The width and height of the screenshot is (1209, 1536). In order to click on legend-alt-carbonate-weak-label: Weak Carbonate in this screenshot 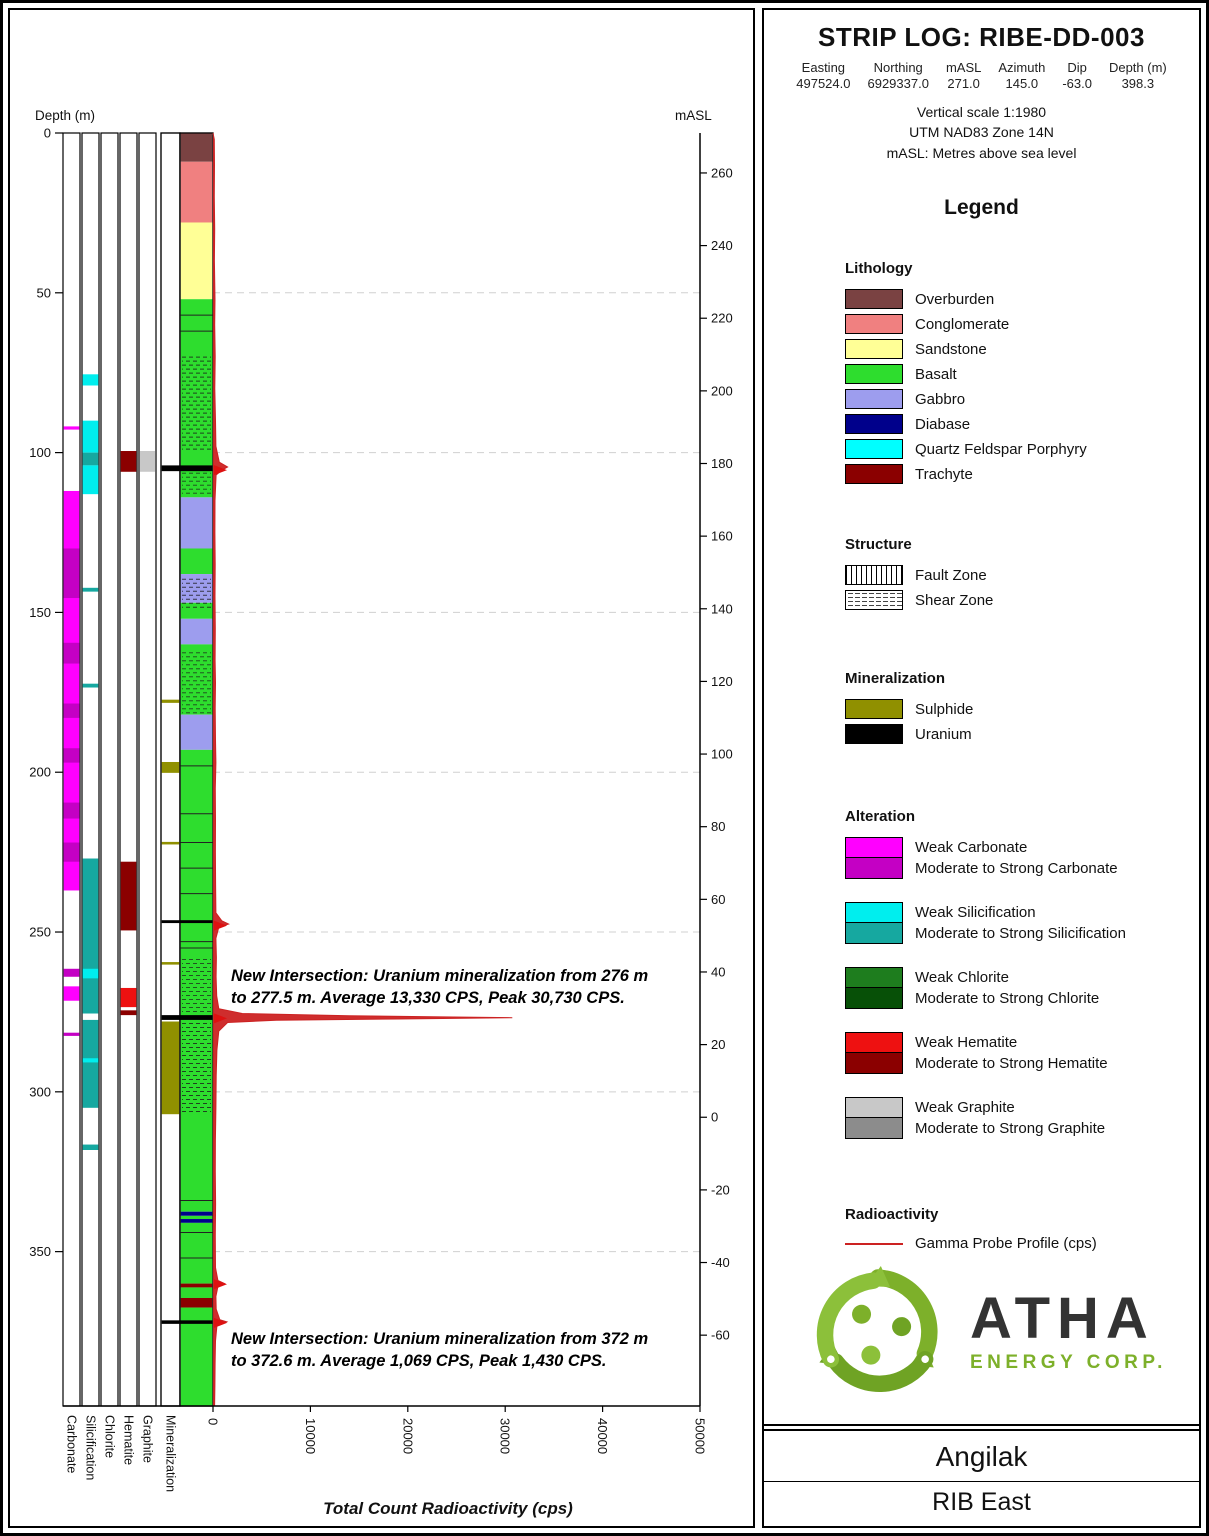, I will do `click(971, 847)`.